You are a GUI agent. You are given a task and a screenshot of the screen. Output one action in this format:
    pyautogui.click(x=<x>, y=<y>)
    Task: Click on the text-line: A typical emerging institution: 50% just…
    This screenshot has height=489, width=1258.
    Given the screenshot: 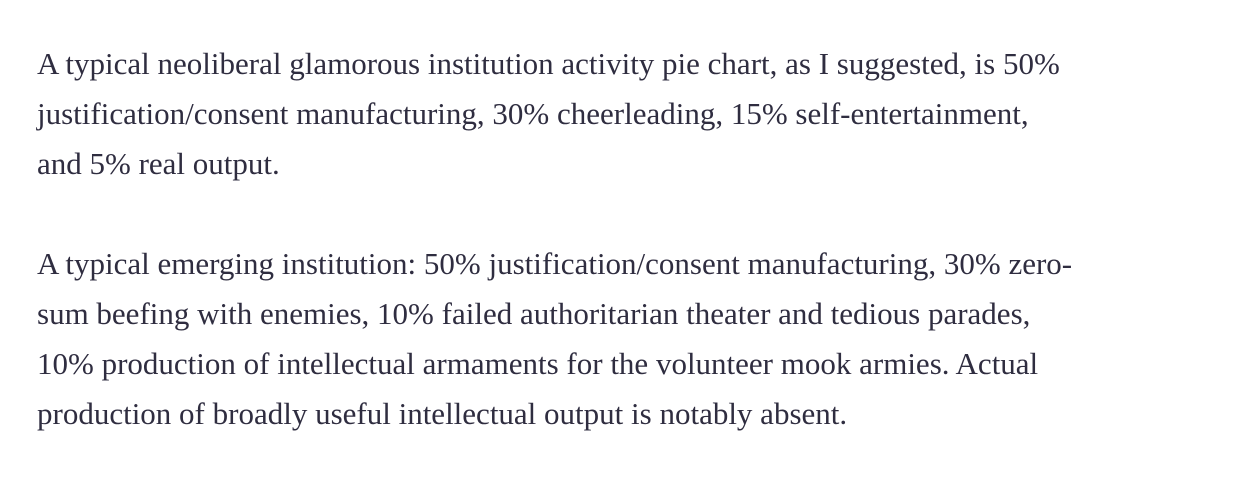 What is the action you would take?
    pyautogui.click(x=555, y=263)
    